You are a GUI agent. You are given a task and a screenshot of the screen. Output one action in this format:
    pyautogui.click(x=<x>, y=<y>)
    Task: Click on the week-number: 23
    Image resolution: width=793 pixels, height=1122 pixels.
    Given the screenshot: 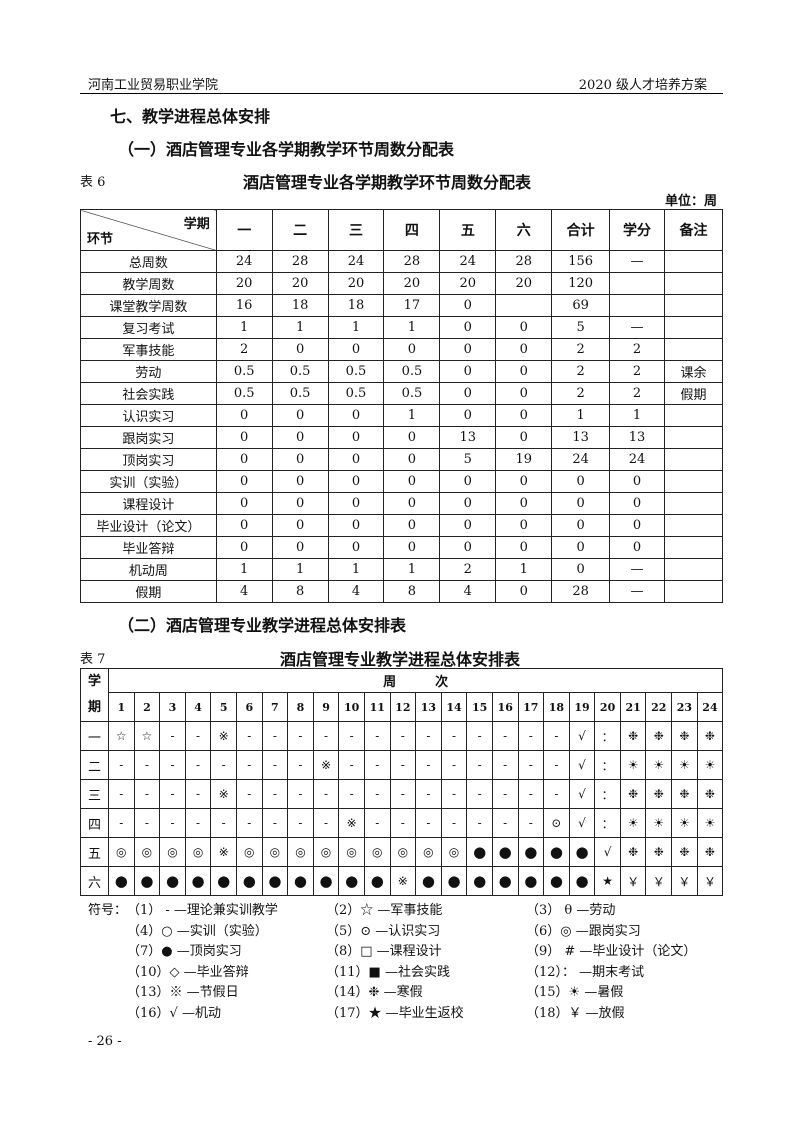 What is the action you would take?
    pyautogui.click(x=684, y=707)
    